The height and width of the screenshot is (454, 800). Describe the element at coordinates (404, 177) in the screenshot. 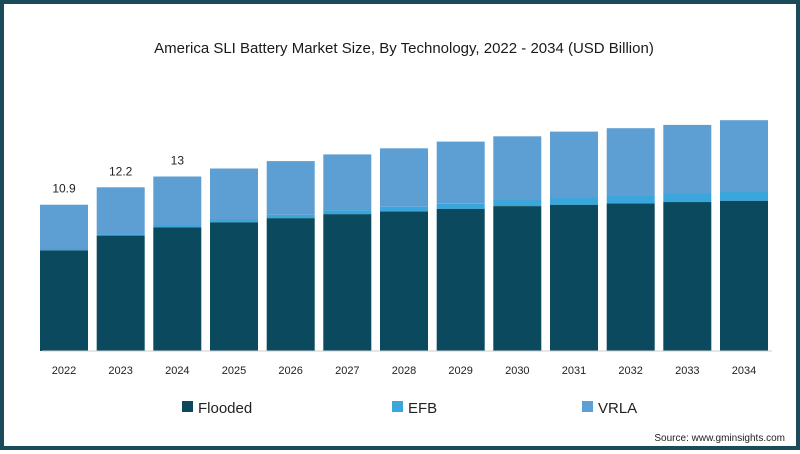

I see `bar-vrla-2028` at that location.